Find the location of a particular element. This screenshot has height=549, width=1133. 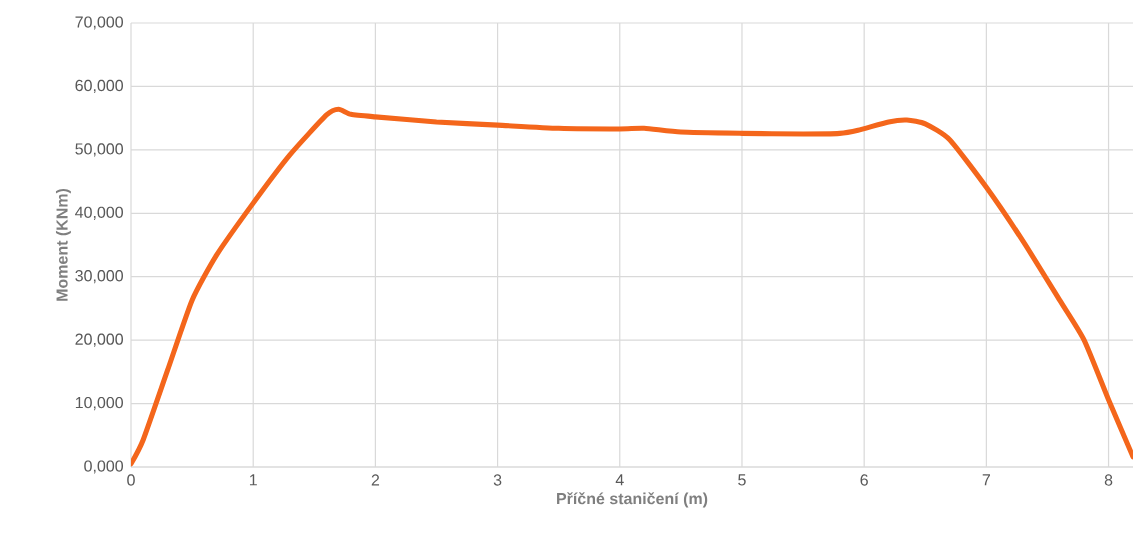

y-tick-label: 10,000 is located at coordinates (99, 403).